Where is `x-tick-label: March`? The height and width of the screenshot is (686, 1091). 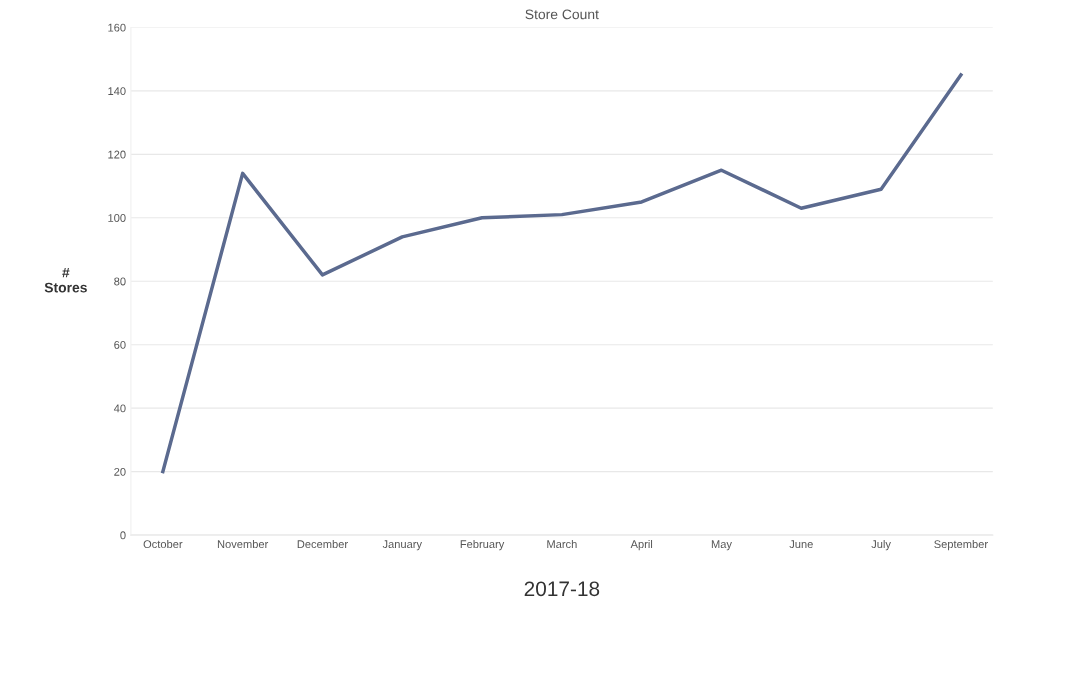 x-tick-label: March is located at coordinates (562, 544).